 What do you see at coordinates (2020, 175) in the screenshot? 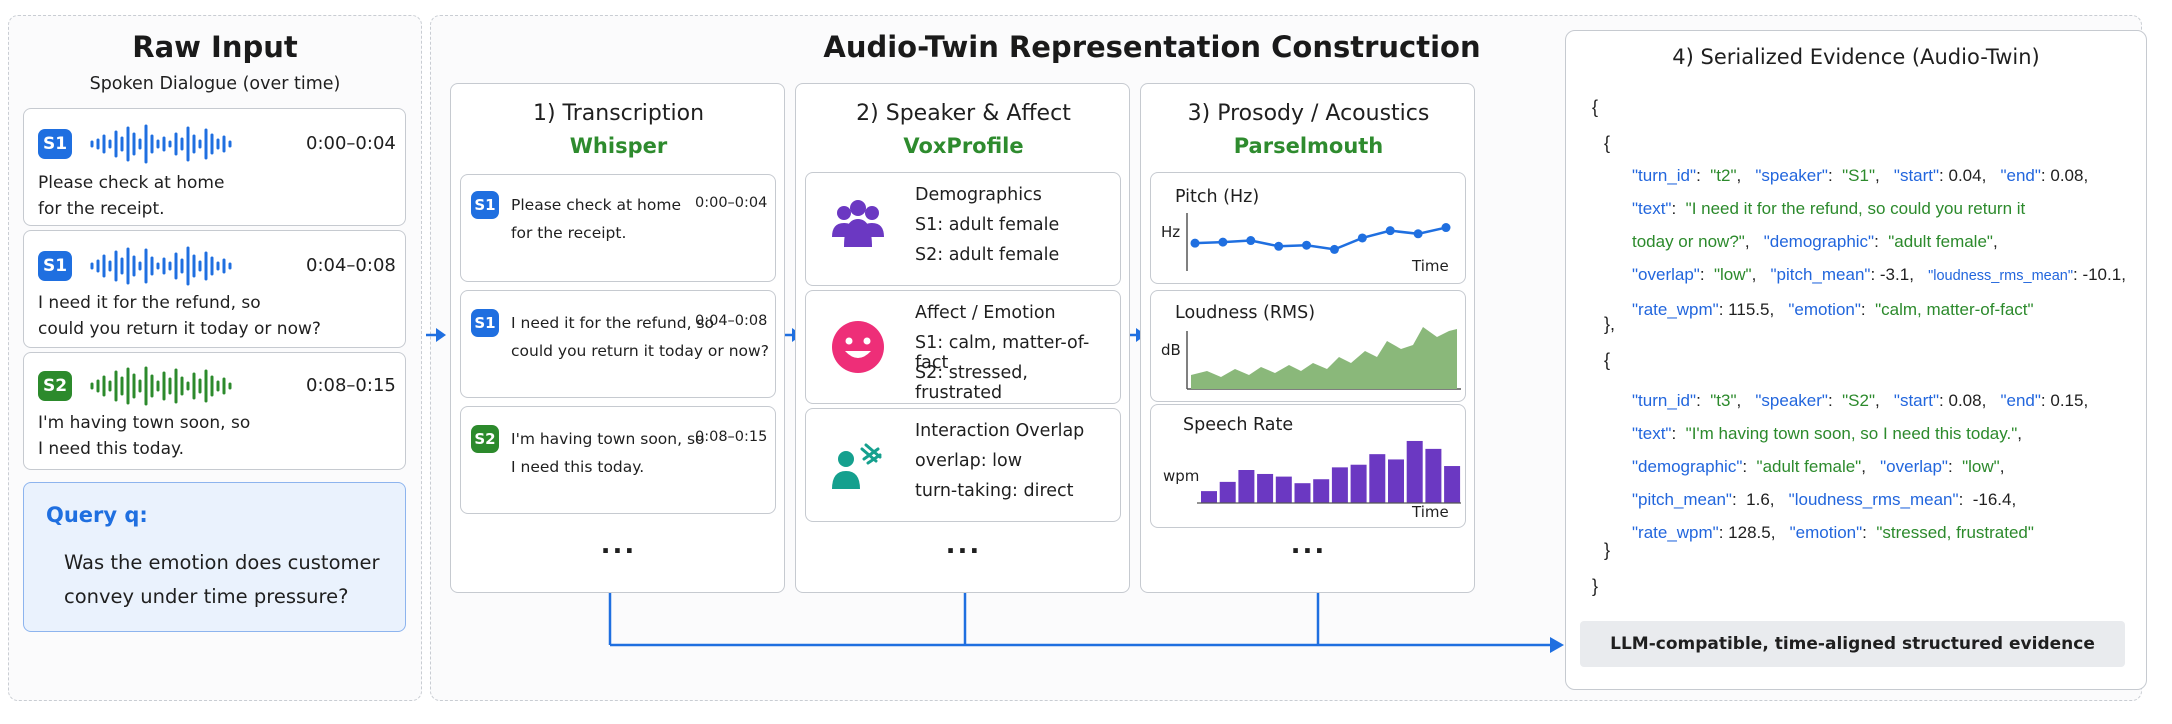
I see `json-token: "end"` at bounding box center [2020, 175].